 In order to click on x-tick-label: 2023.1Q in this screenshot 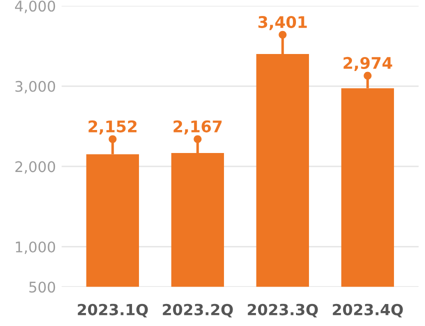, I will do `click(113, 311)`.